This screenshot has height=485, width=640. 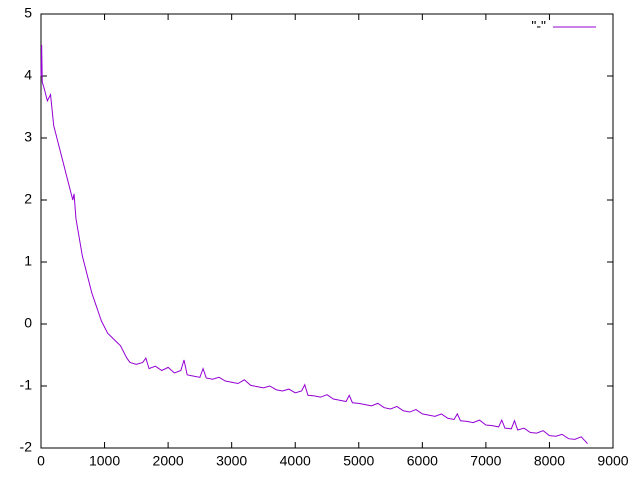 I want to click on legend-label: "-", so click(x=538, y=26).